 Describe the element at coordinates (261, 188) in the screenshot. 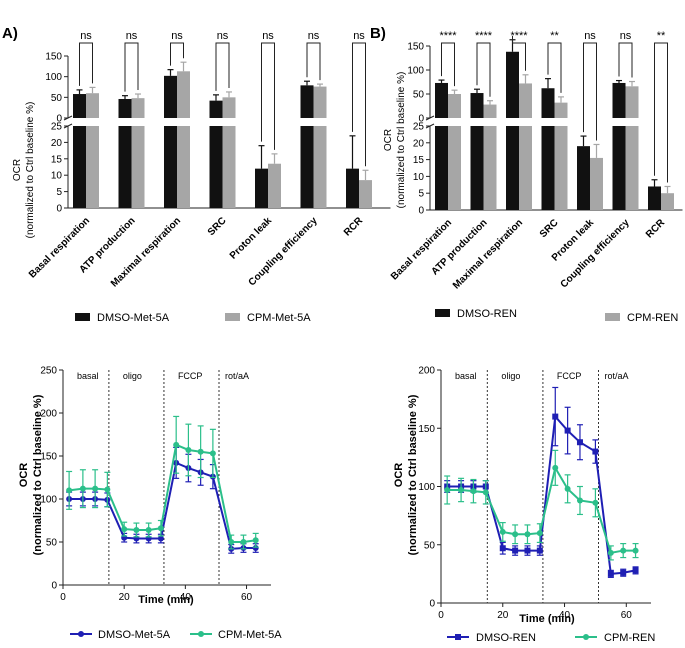

I see `bar-dmso` at that location.